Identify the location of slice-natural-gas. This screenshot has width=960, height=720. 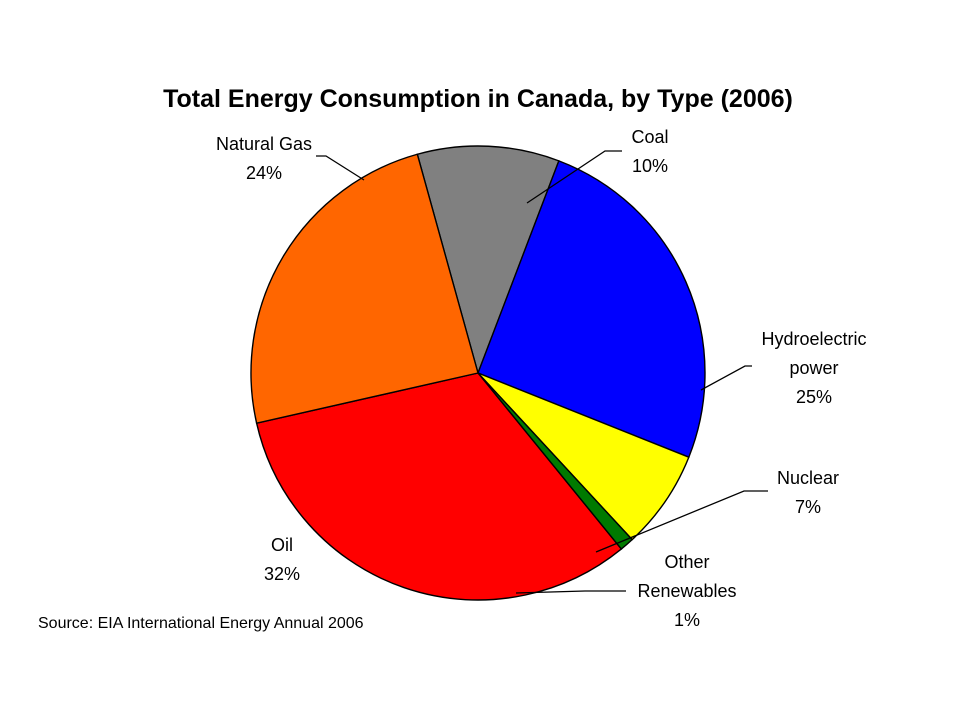
(364, 289).